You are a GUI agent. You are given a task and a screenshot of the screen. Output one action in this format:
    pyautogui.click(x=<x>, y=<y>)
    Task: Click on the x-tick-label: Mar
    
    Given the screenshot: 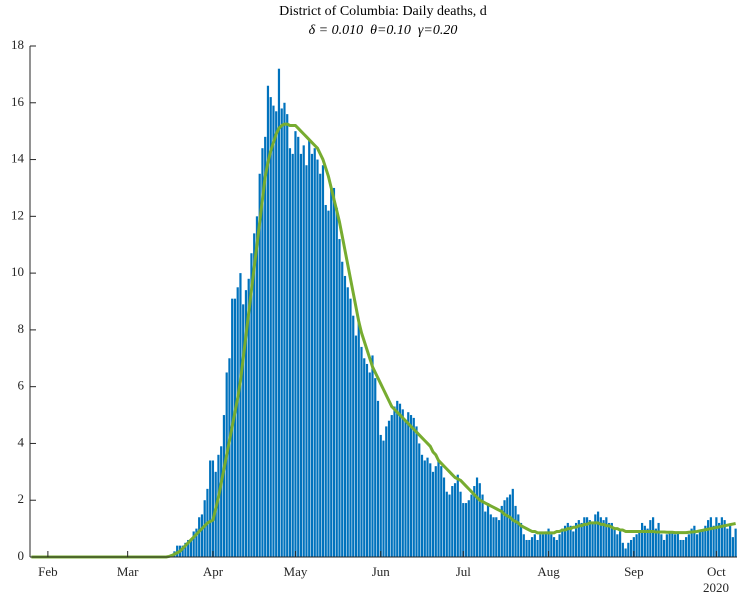 What is the action you would take?
    pyautogui.click(x=128, y=571)
    